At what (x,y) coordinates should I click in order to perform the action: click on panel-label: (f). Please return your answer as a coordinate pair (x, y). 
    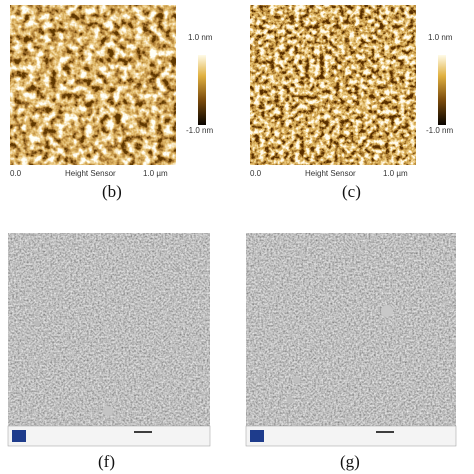
    Looking at the image, I should click on (106, 461).